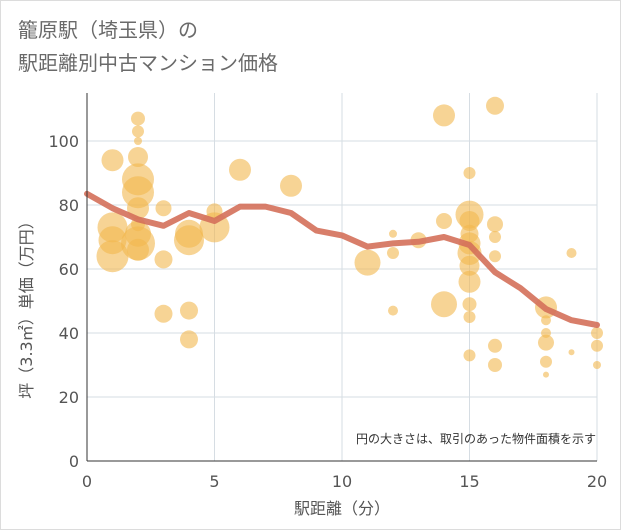 The width and height of the screenshot is (621, 530). I want to click on y-tick-label: 20, so click(69, 397).